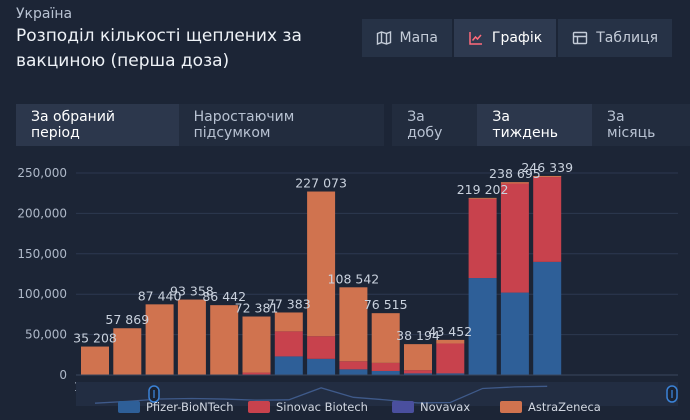  Describe the element at coordinates (321, 394) in the screenshot. I see `range-navigator-sparkline` at that location.